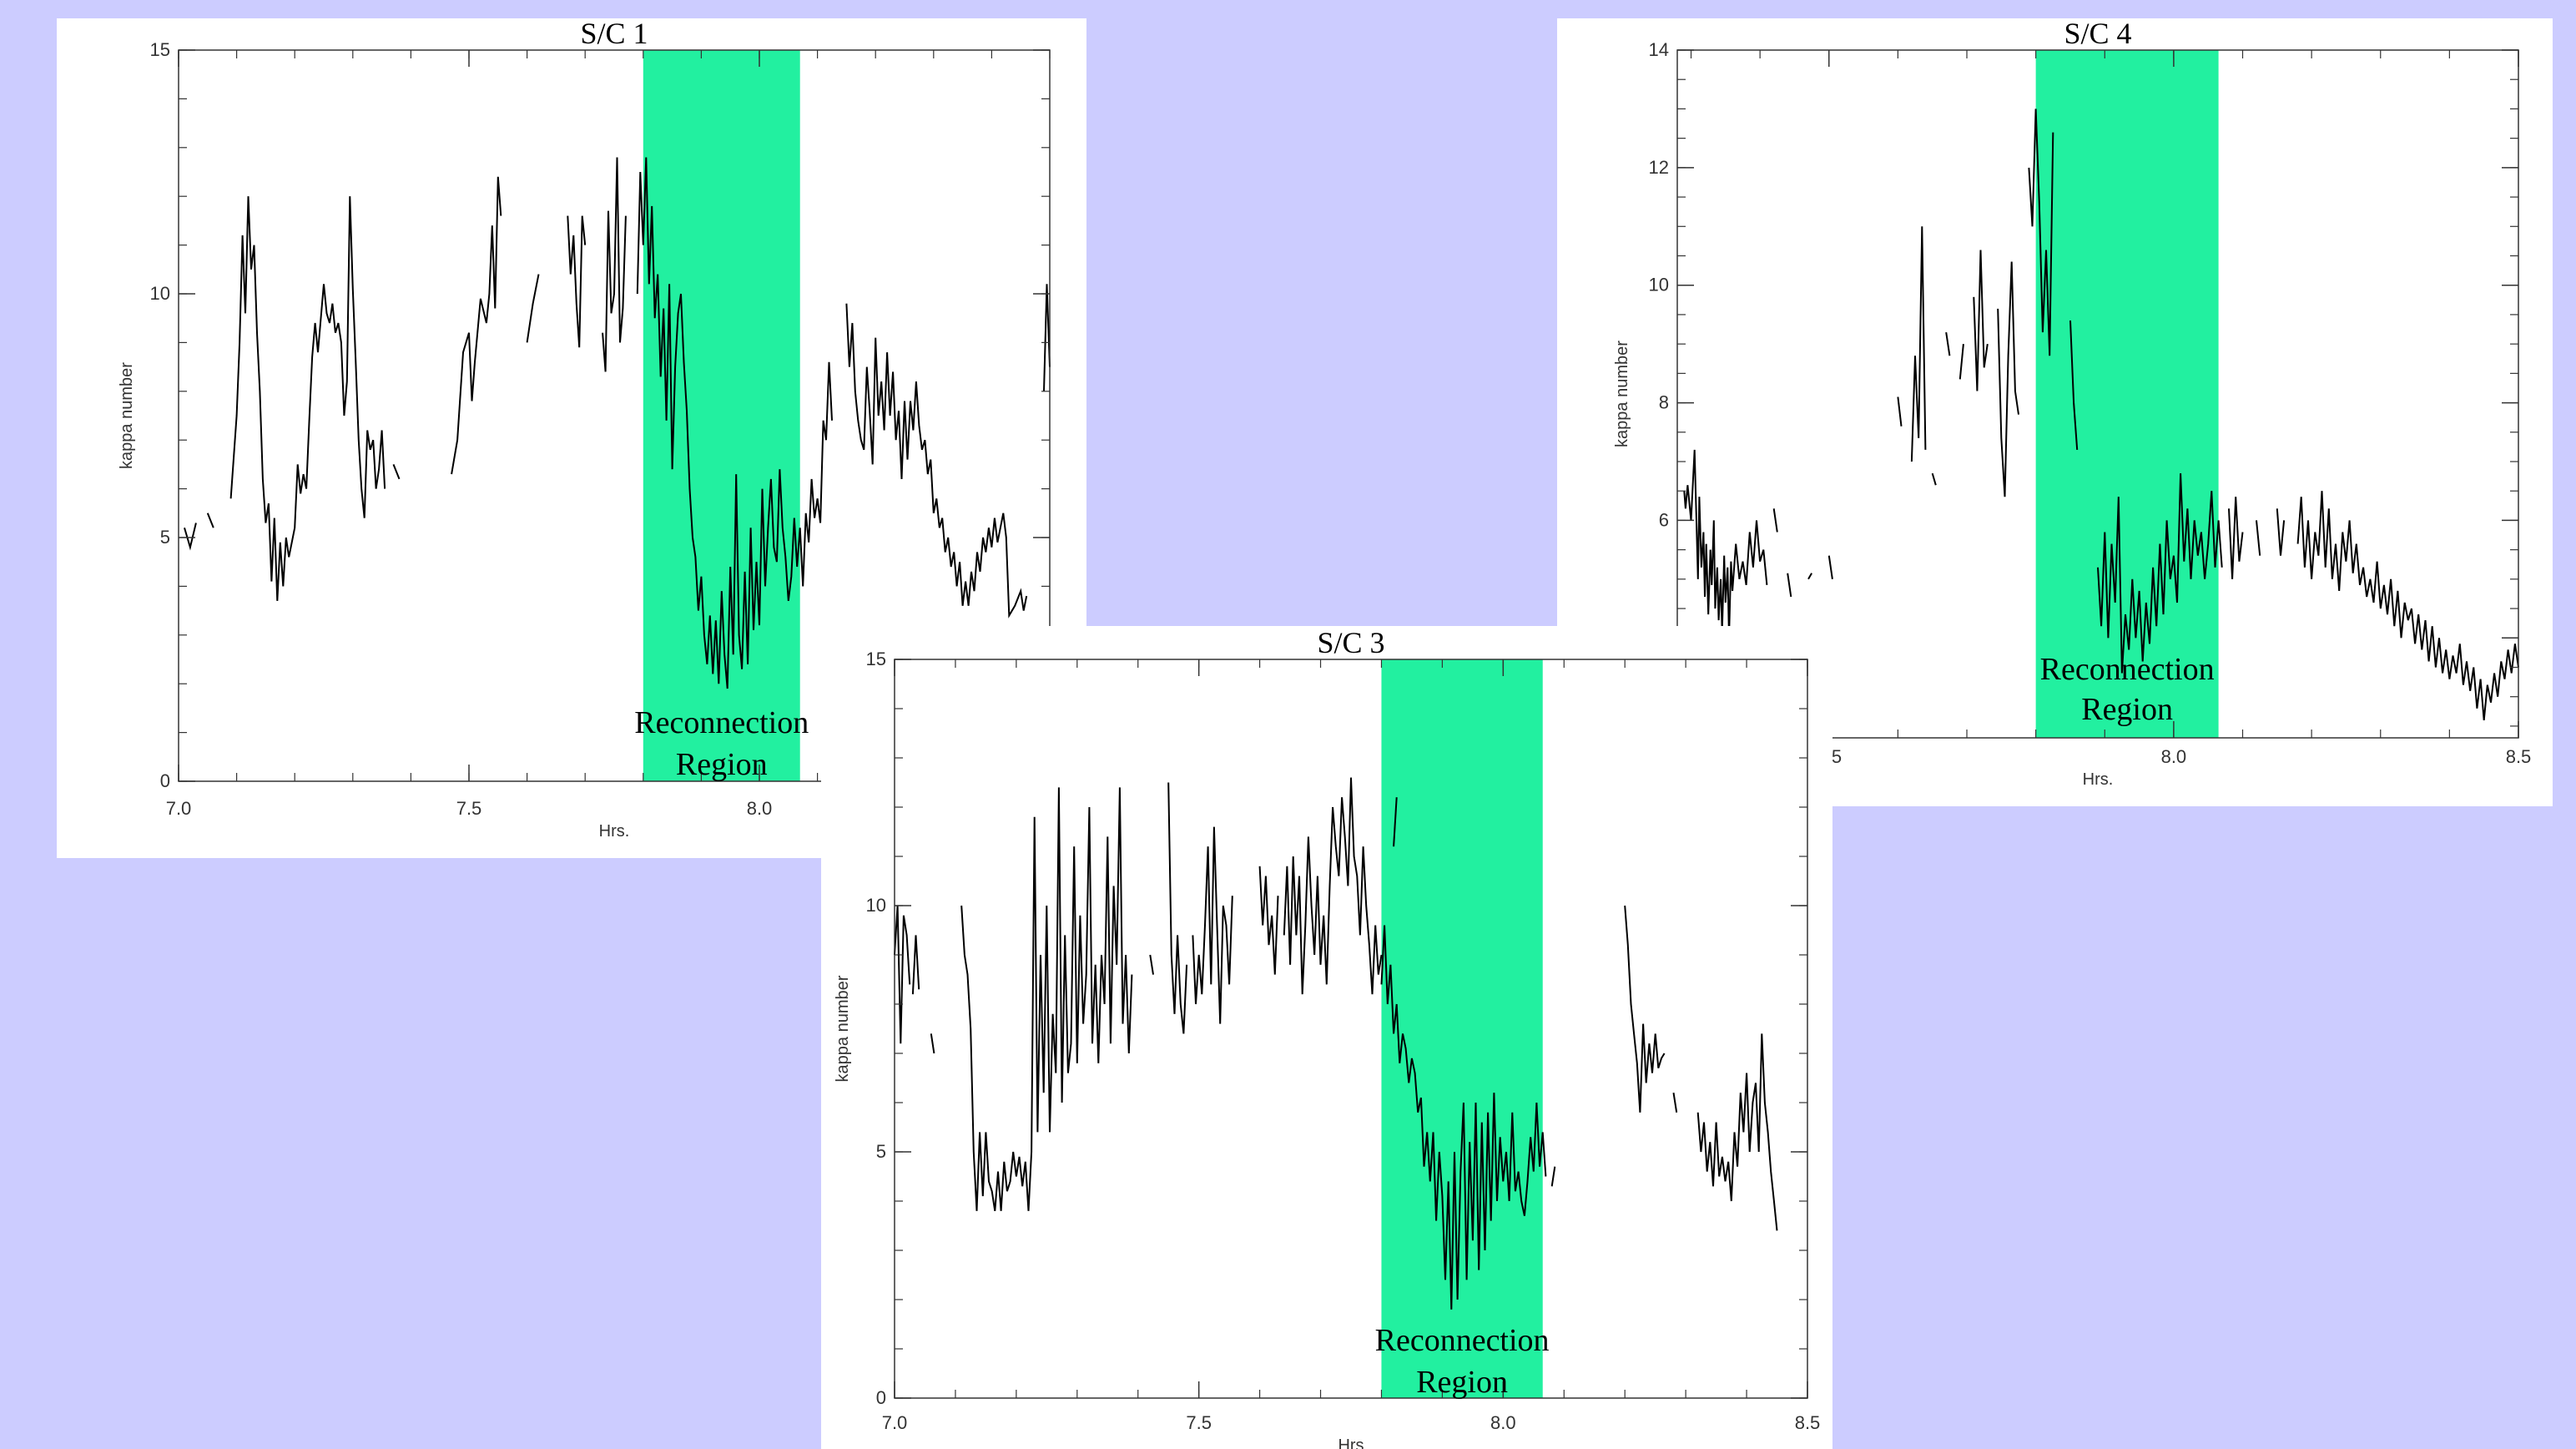 The width and height of the screenshot is (2576, 1449). I want to click on chart-title: S/C 4, so click(2097, 34).